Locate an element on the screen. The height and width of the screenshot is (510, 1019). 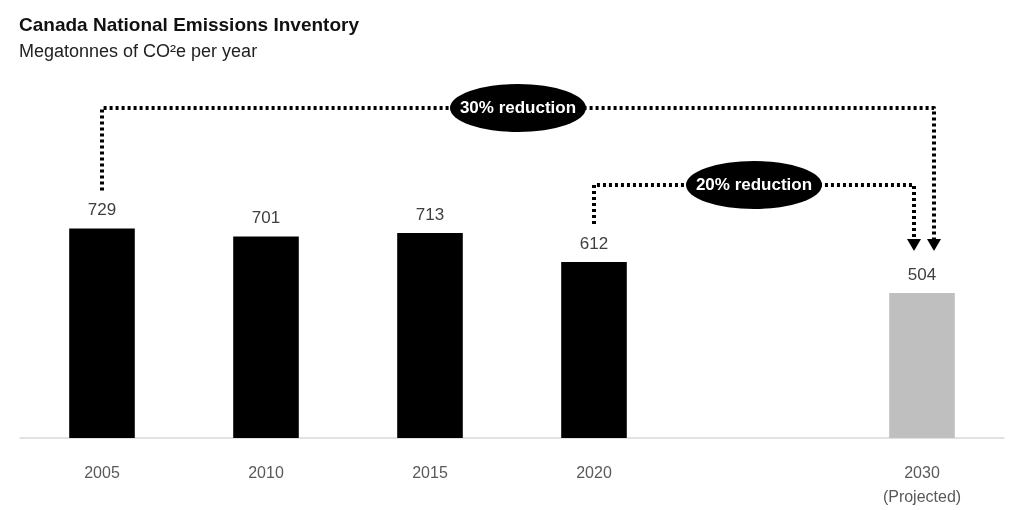
x-tick-label: 2015 is located at coordinates (430, 472).